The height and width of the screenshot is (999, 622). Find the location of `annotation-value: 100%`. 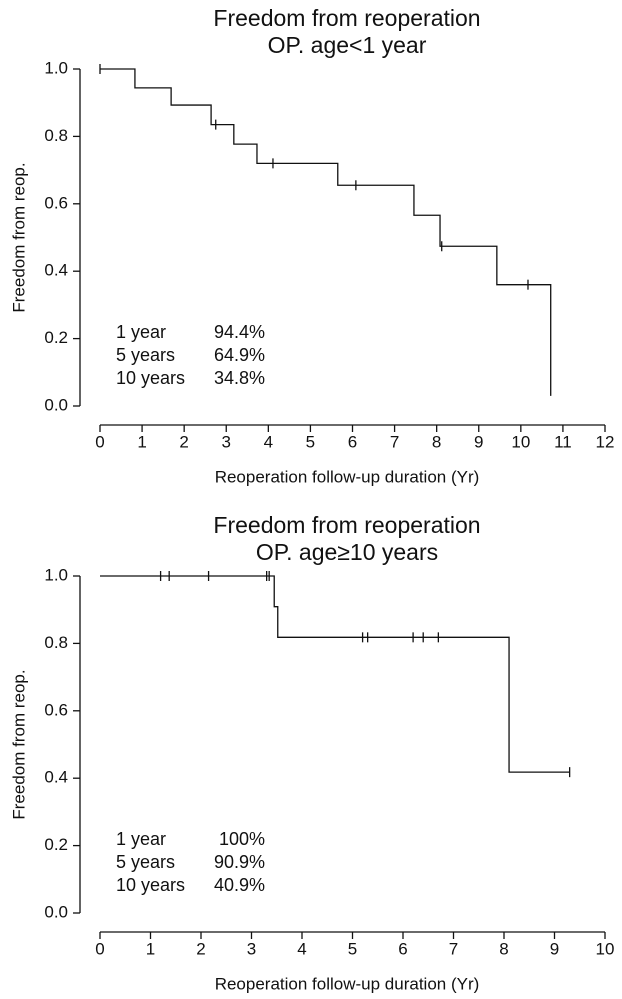

annotation-value: 100% is located at coordinates (242, 839).